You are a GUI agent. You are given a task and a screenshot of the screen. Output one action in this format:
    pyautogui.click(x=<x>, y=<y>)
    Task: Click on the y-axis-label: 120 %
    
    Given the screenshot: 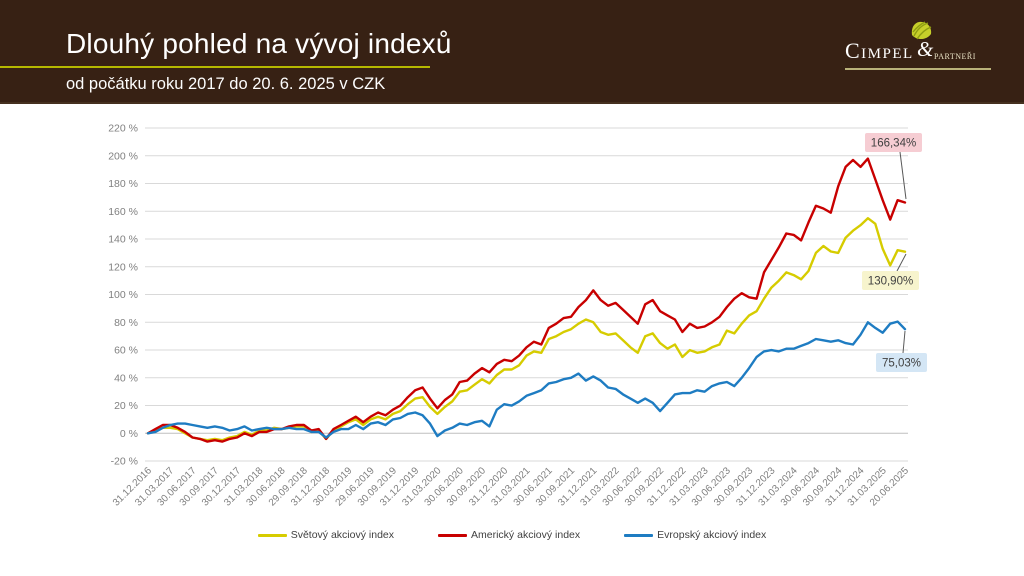 What is the action you would take?
    pyautogui.click(x=123, y=267)
    